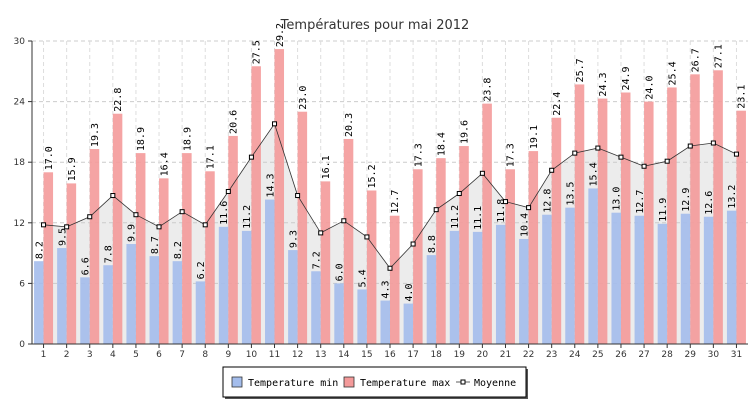 This screenshot has height=400, width=750. What do you see at coordinates (626, 78) in the screenshot?
I see `data-label-max: 24.9` at bounding box center [626, 78].